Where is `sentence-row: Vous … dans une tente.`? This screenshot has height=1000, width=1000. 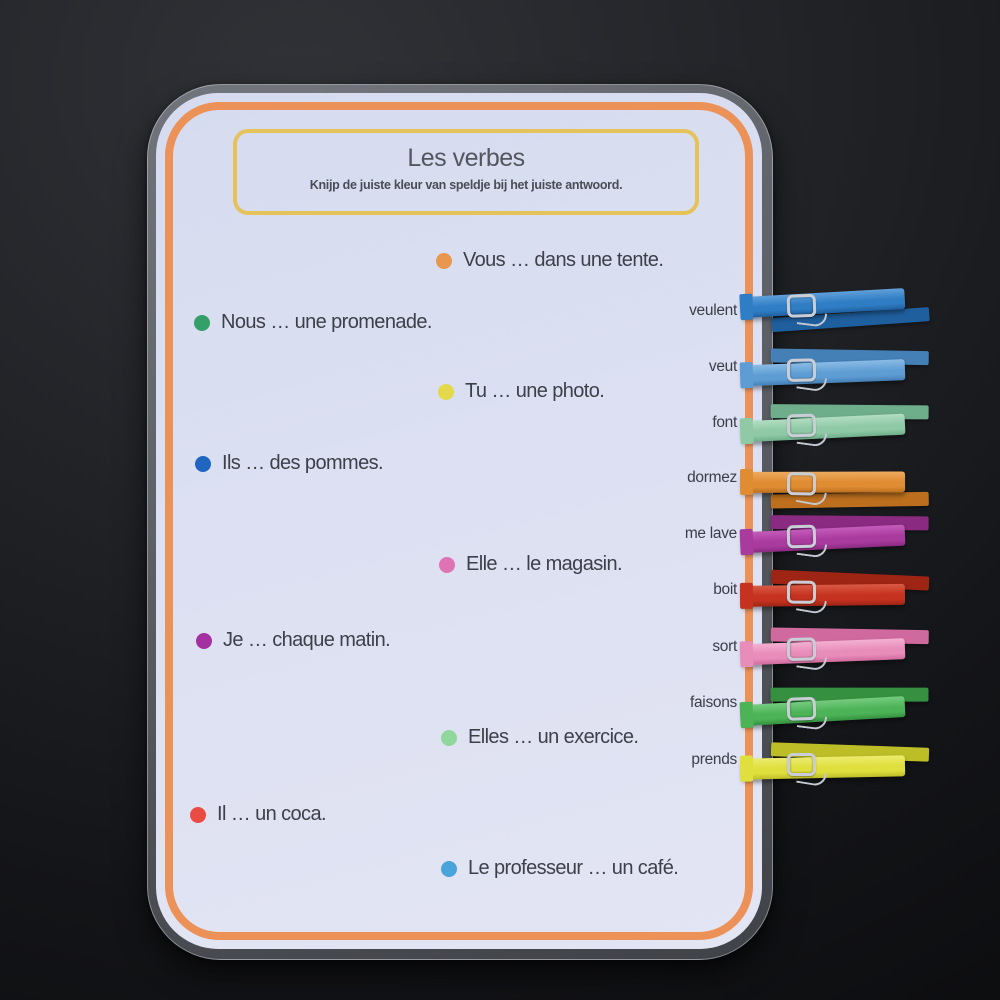 sentence-row: Vous … dans une tente. is located at coordinates (550, 260).